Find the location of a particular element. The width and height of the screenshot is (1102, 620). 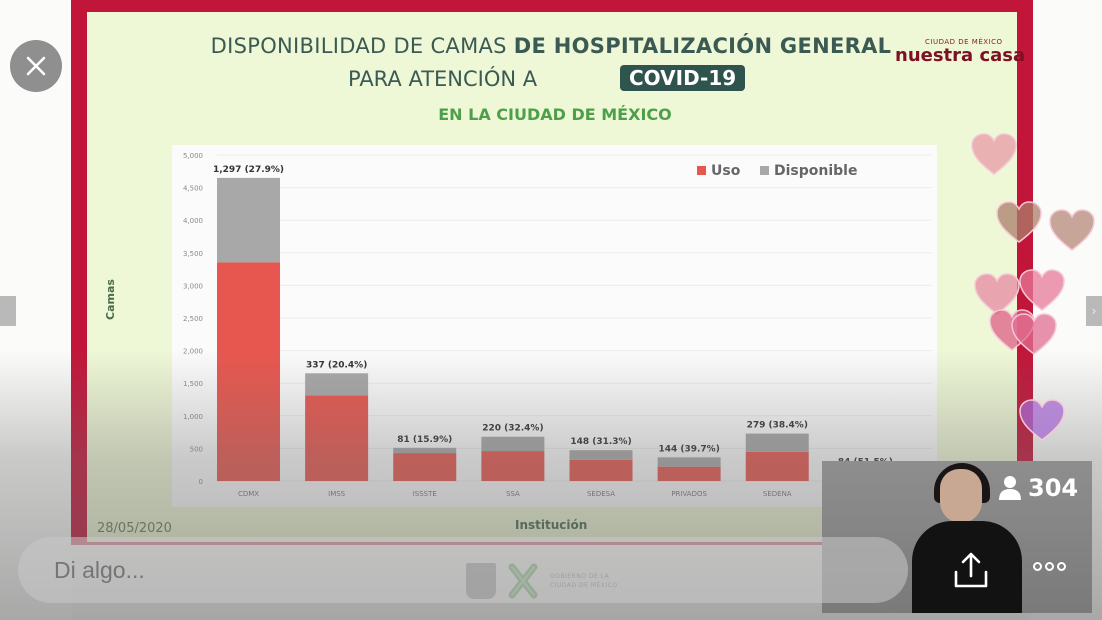

slide-date: 28/05/2020 is located at coordinates (134, 528).